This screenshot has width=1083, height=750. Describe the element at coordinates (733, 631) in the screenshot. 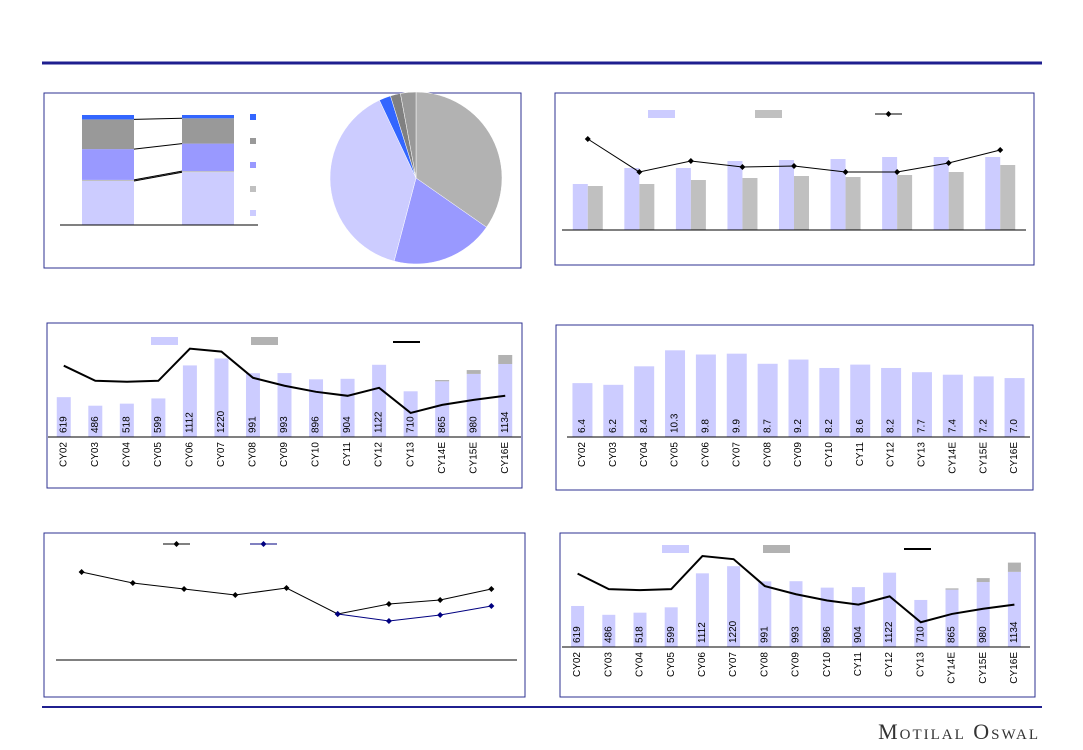

I see `data-label: 1220` at that location.